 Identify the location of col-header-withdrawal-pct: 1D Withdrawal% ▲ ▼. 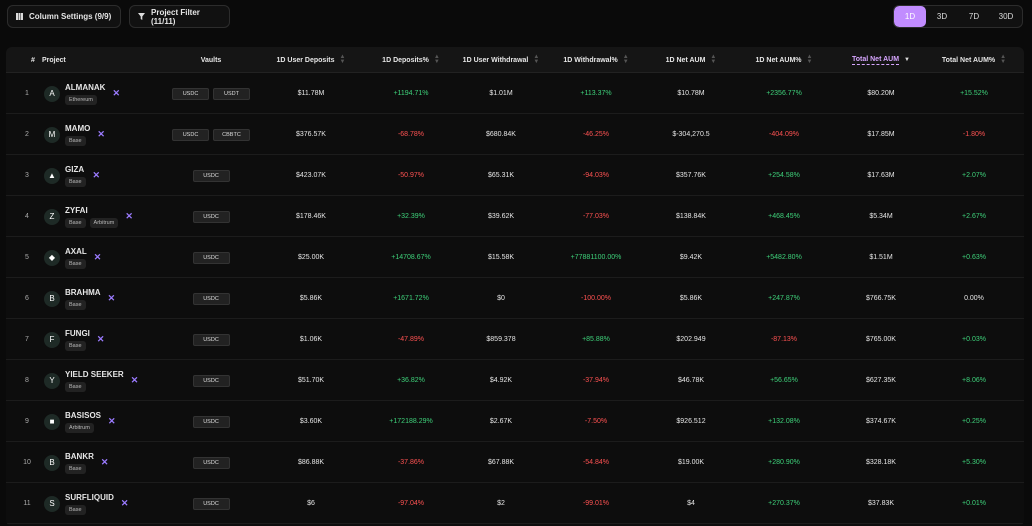
(596, 60).